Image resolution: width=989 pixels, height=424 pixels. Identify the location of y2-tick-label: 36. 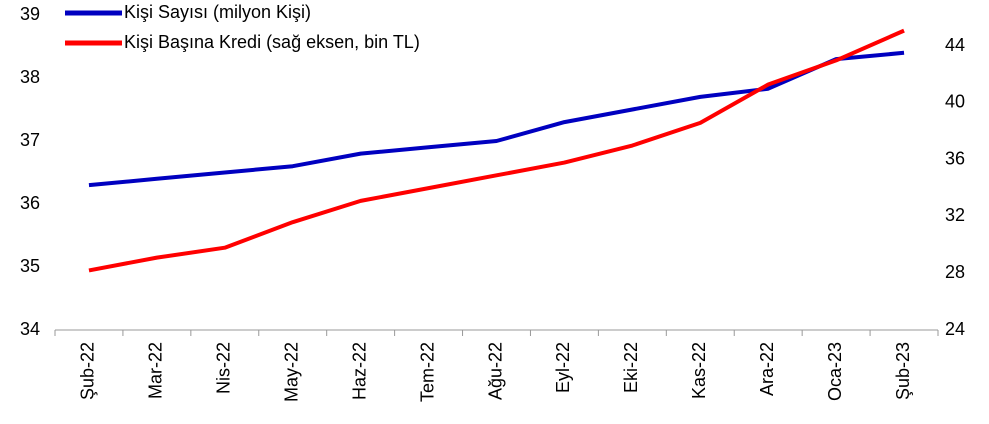
(955, 158).